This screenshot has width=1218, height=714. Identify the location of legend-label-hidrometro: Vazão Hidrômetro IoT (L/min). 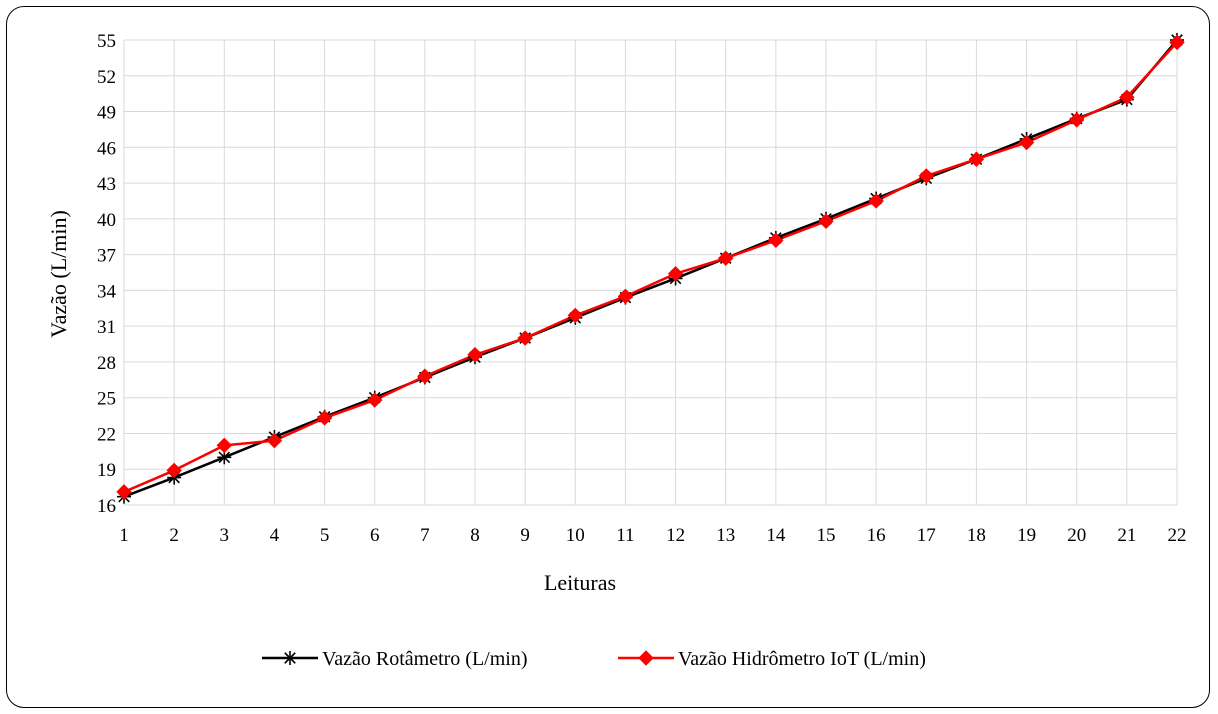
(802, 659).